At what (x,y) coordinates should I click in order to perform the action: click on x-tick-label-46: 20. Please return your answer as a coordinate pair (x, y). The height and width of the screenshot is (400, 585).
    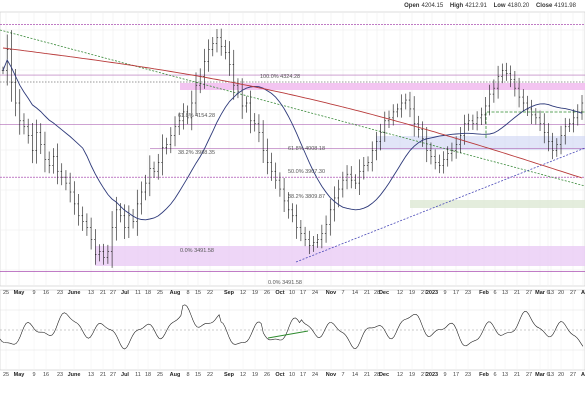
    Looking at the image, I should click on (561, 293).